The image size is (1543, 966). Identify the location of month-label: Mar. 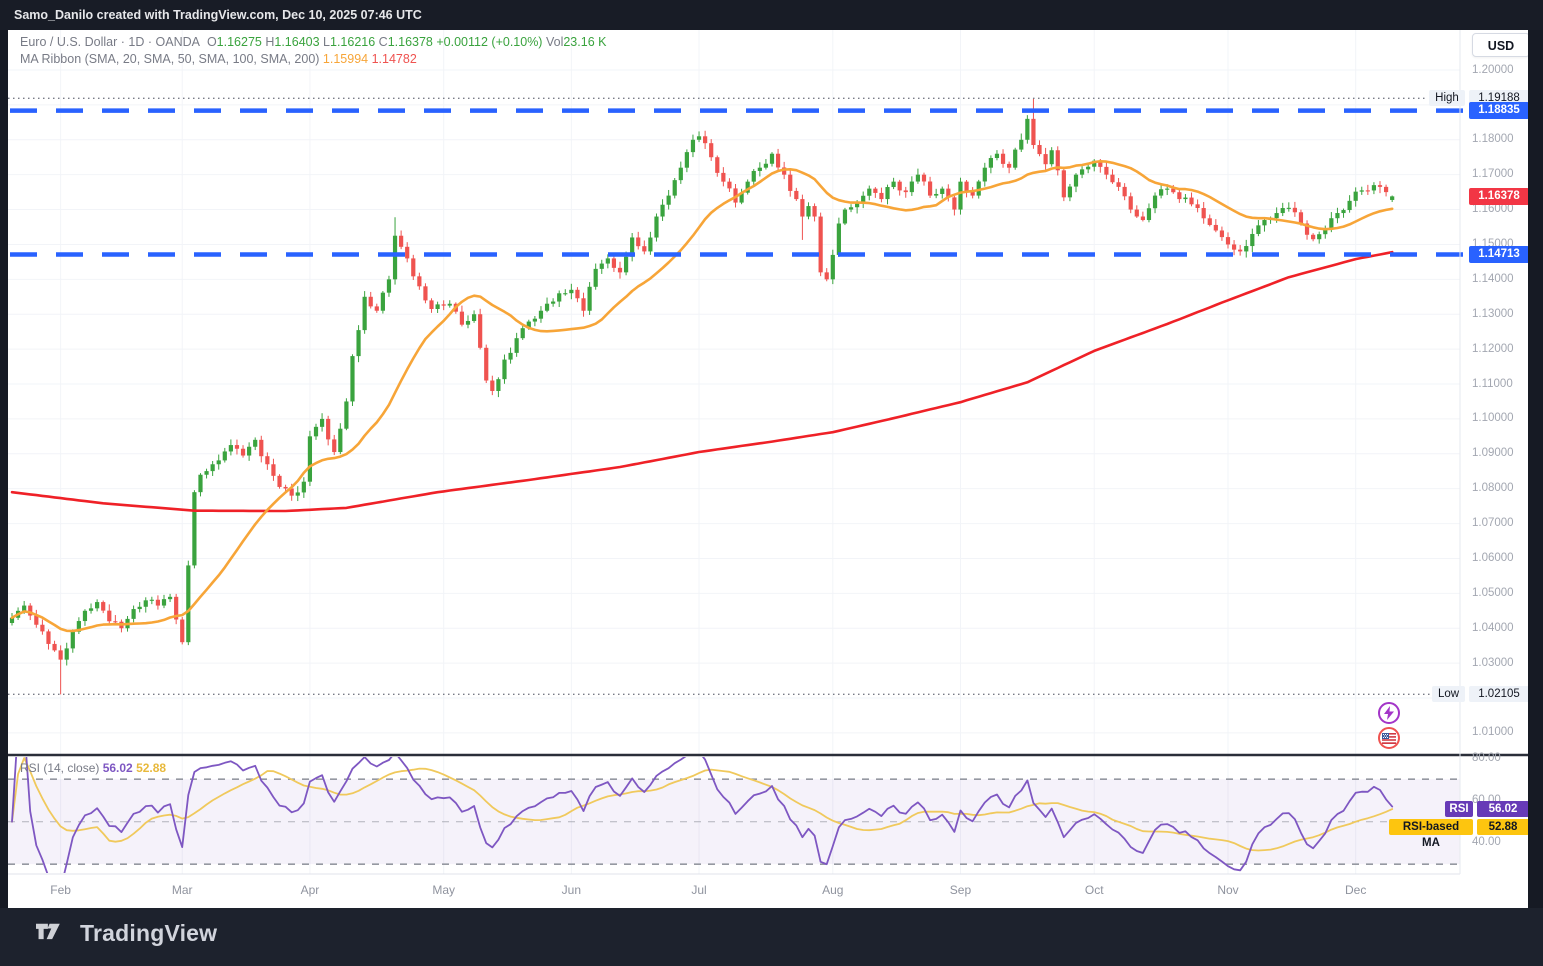
(182, 890).